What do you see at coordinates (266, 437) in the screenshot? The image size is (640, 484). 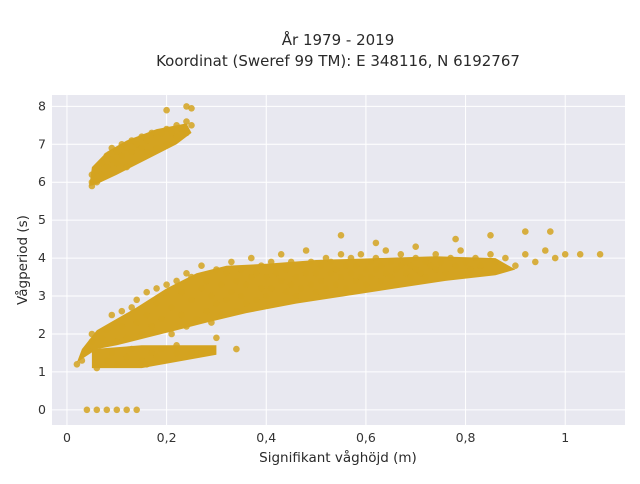 I see `x-tick-label: 0,4` at bounding box center [266, 437].